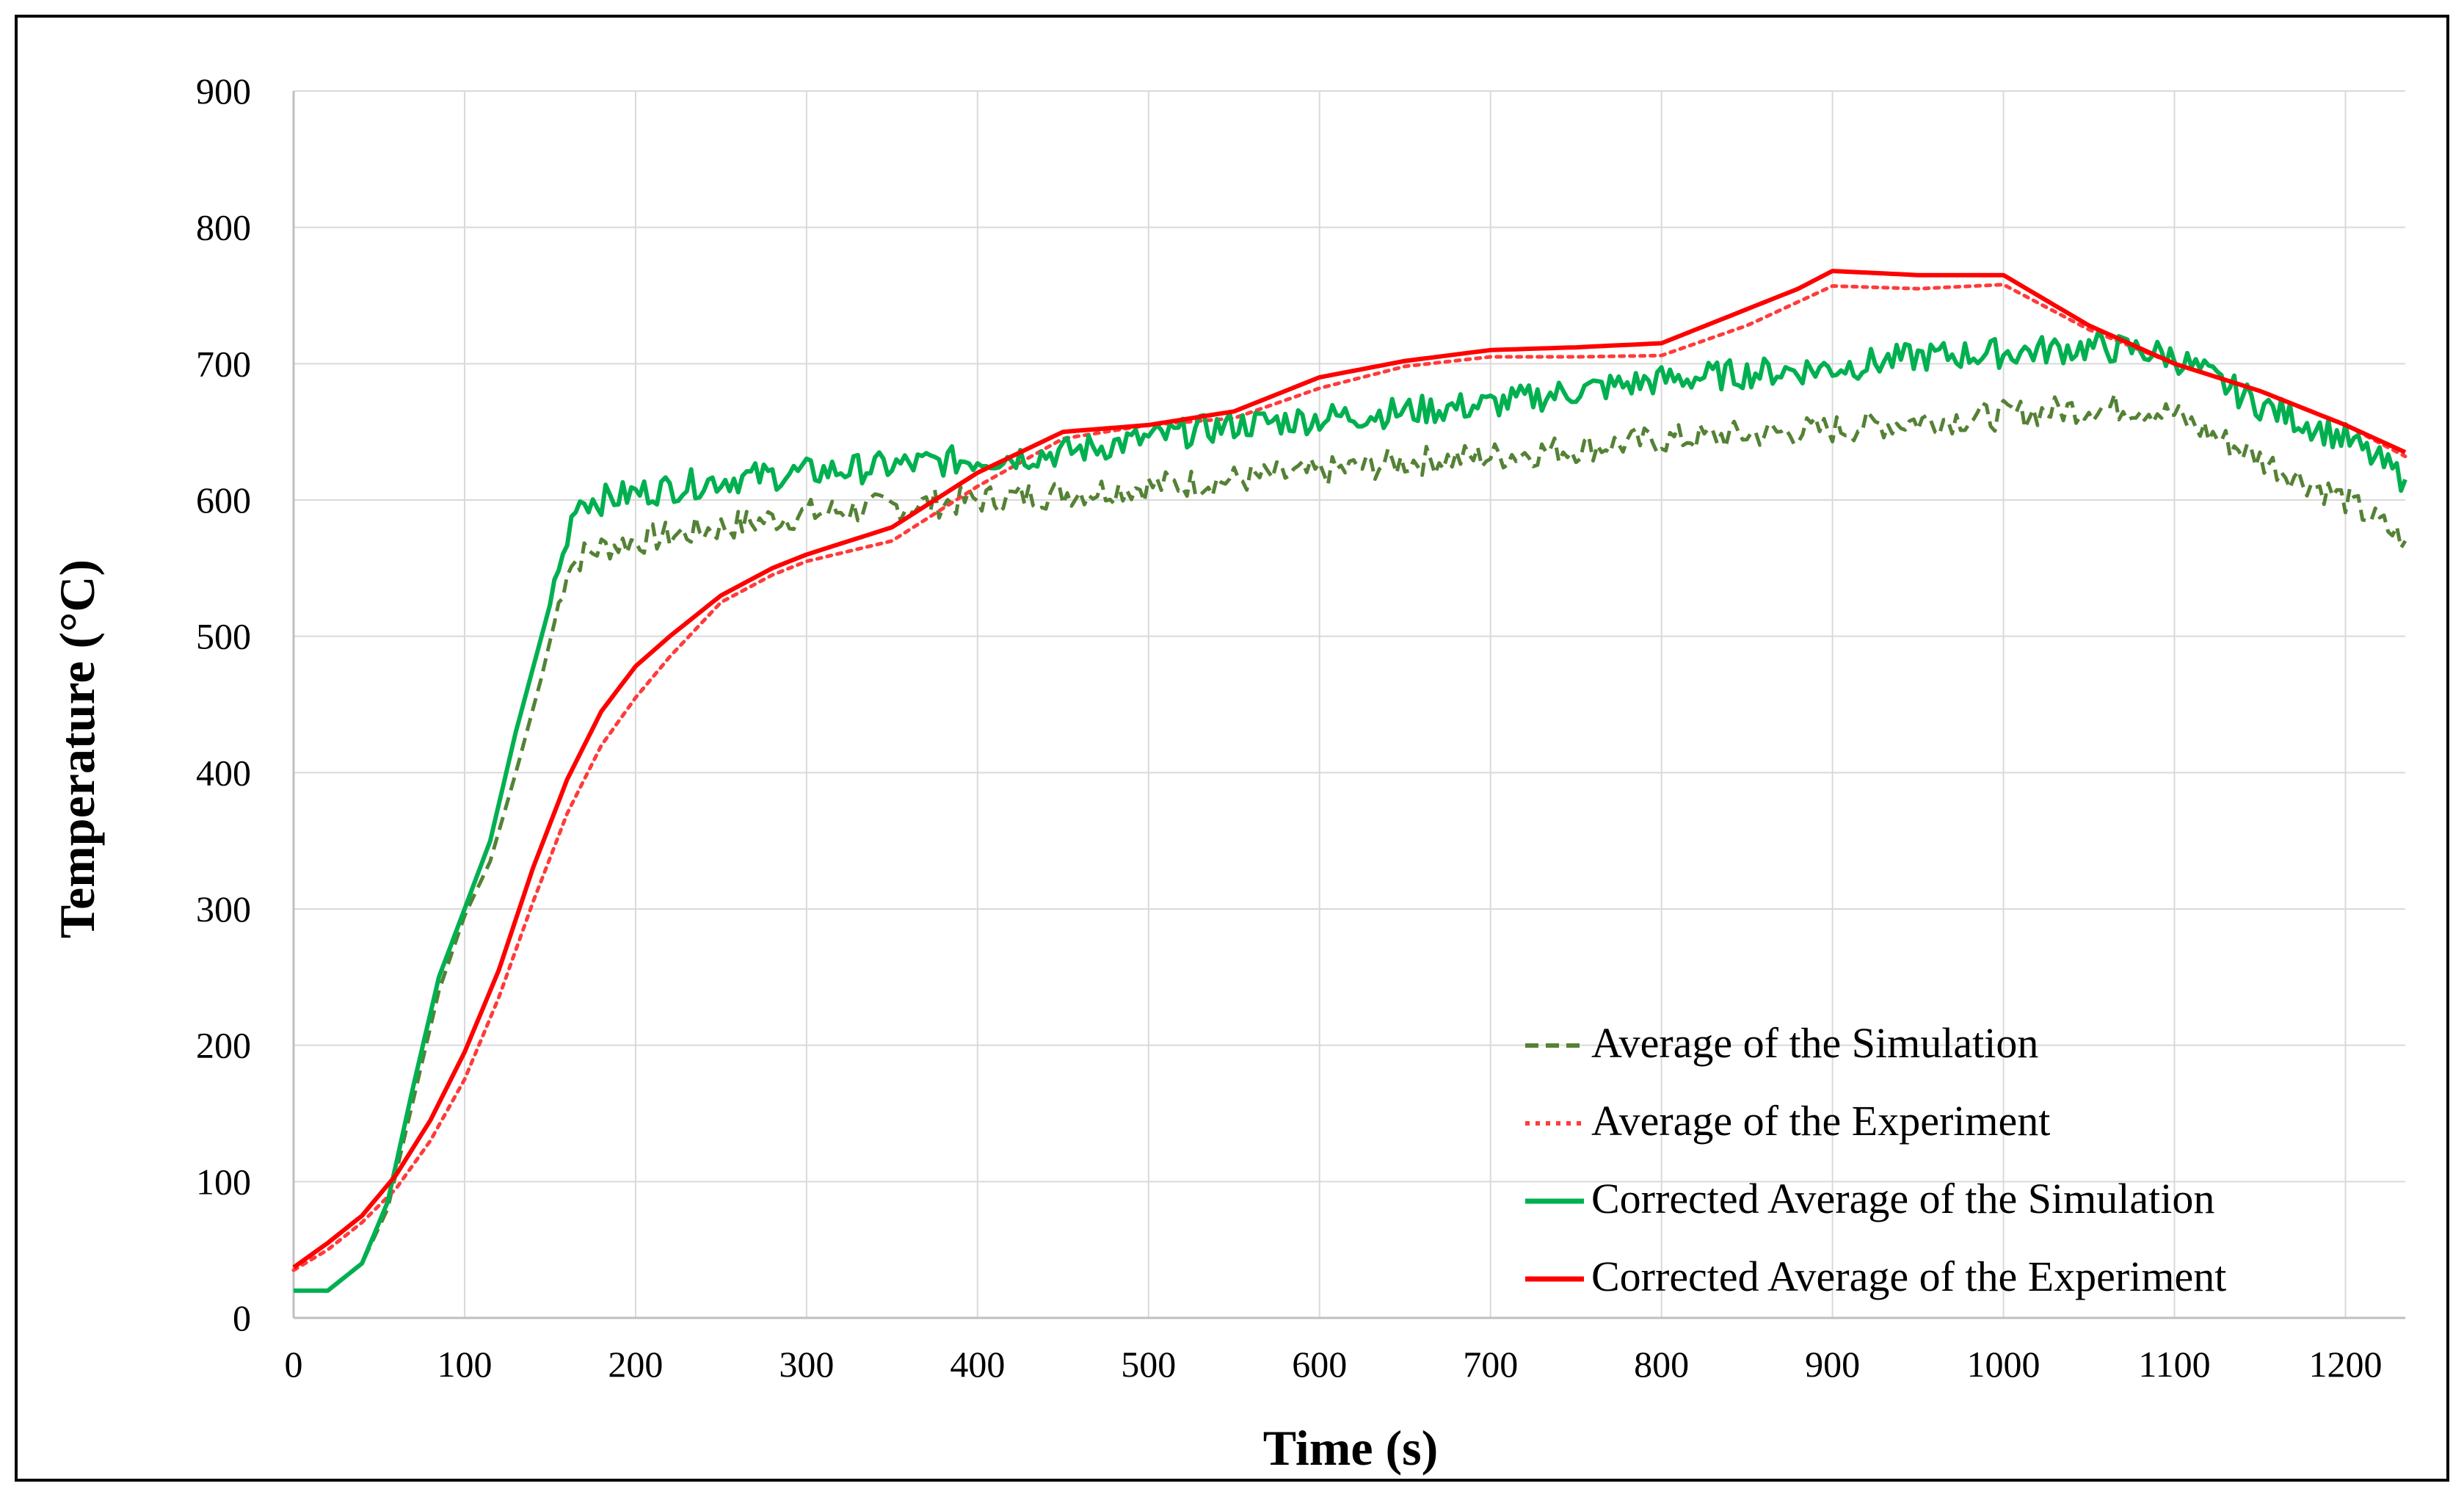 The height and width of the screenshot is (1500, 2464). Describe the element at coordinates (2174, 1365) in the screenshot. I see `x-tick-label: 1100` at that location.